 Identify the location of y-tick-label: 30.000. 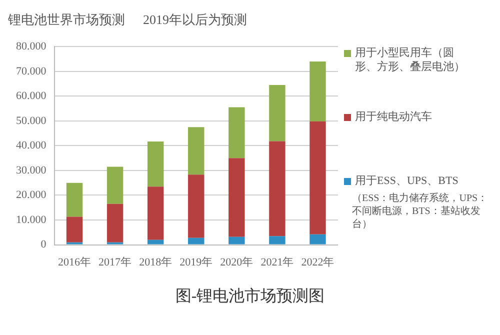
(31, 170).